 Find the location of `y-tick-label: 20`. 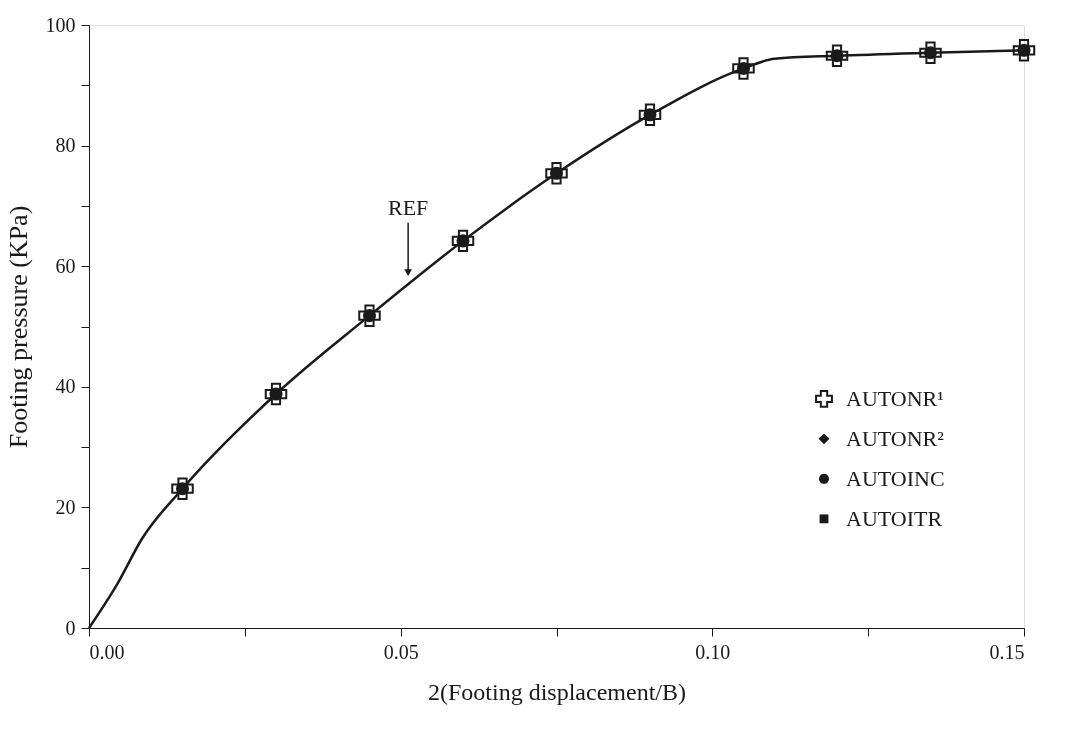

y-tick-label: 20 is located at coordinates (65, 506).